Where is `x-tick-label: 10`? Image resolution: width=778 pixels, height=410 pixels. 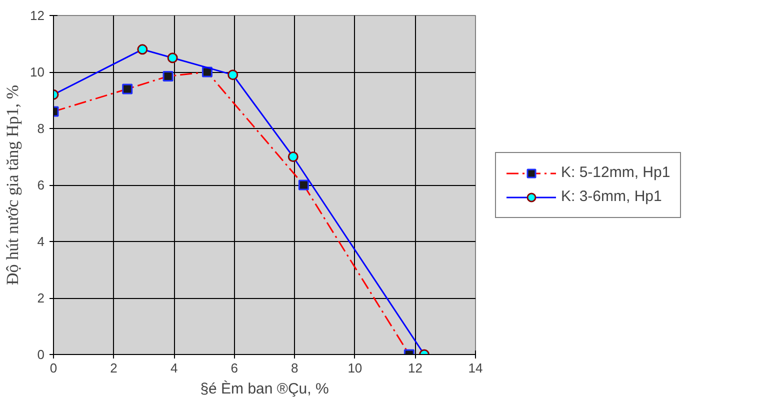
x-tick-label: 10 is located at coordinates (355, 368).